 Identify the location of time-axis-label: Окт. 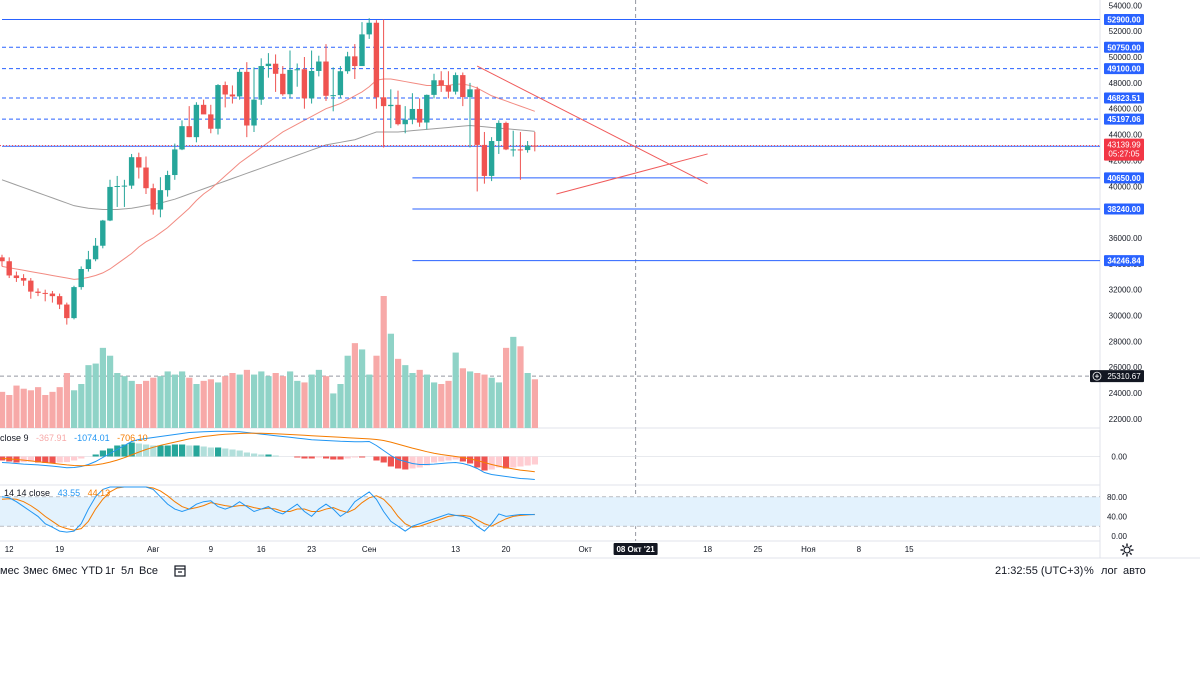
(585, 549).